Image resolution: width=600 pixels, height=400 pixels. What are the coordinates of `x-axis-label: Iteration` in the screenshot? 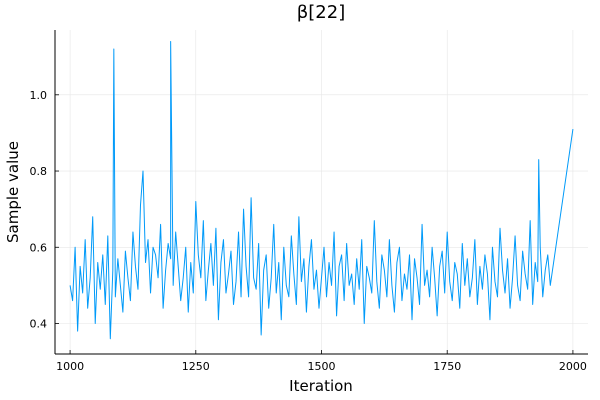 It's located at (321, 386).